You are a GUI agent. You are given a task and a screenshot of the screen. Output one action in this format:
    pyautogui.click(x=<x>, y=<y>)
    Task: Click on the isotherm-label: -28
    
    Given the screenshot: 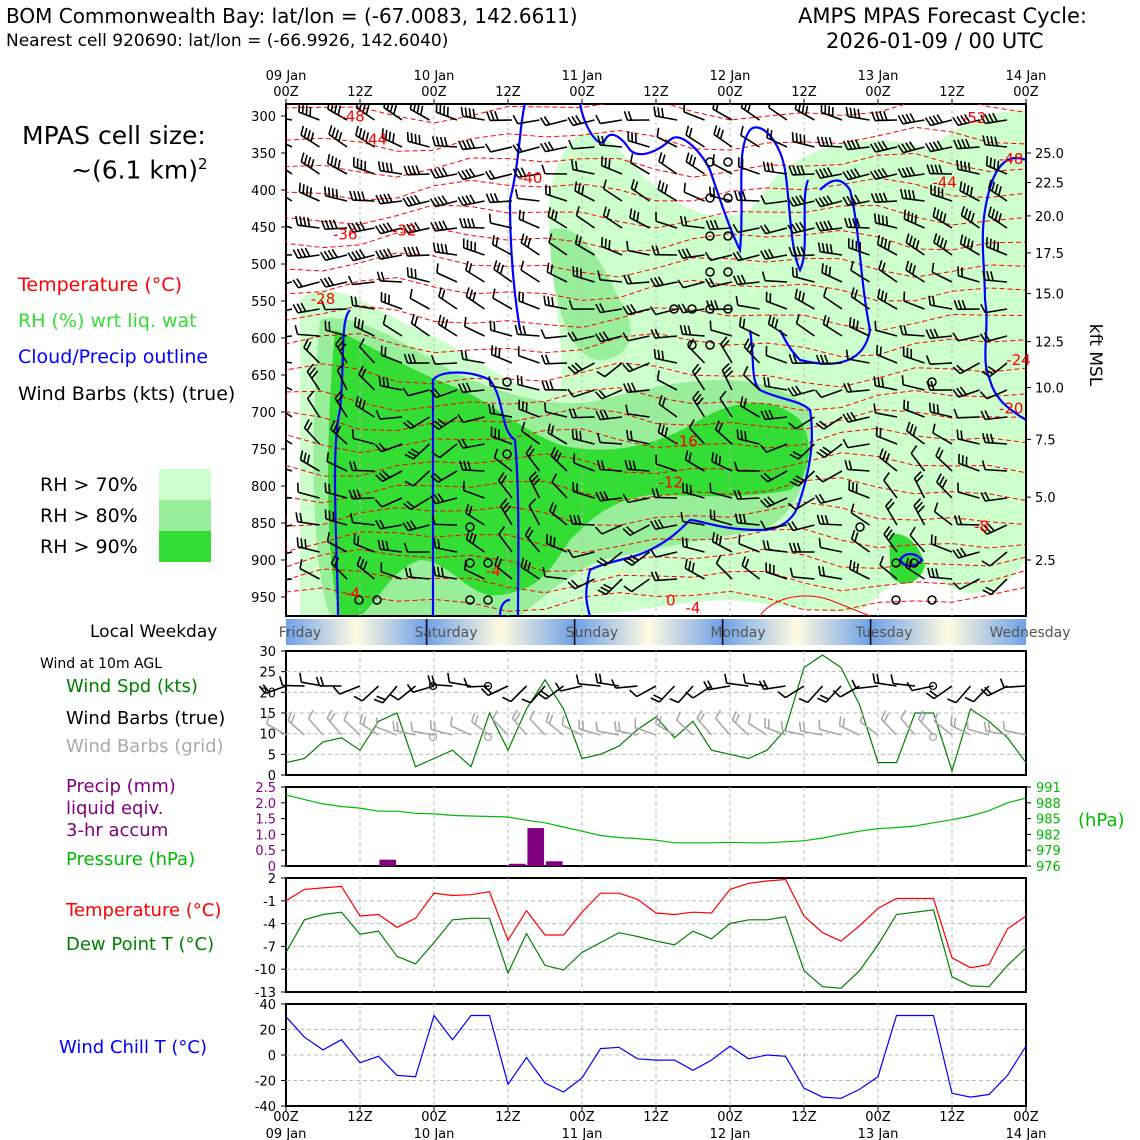 What is the action you would take?
    pyautogui.click(x=323, y=299)
    